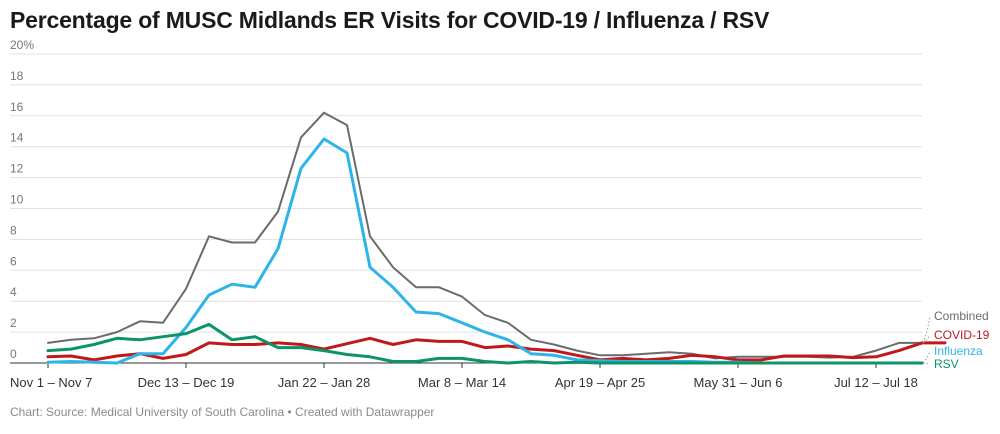 The height and width of the screenshot is (434, 1000). What do you see at coordinates (958, 351) in the screenshot?
I see `legend-label-influenza: Influenza` at bounding box center [958, 351].